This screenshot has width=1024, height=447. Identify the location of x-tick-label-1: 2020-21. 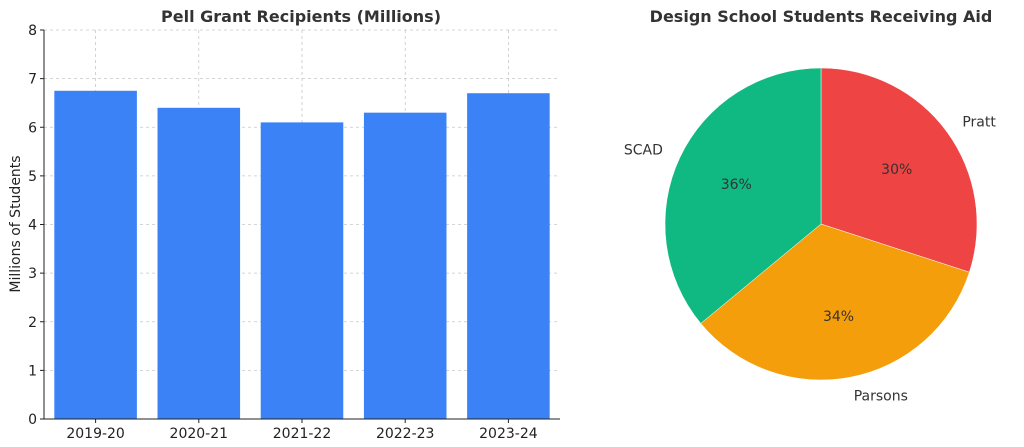
(199, 434).